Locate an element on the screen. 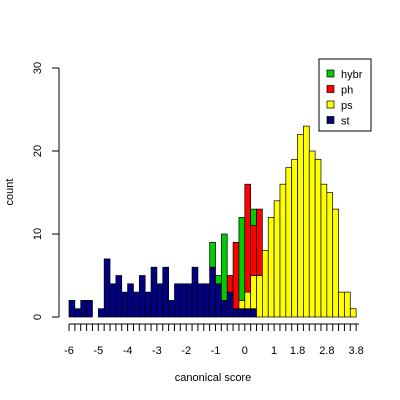 The image size is (400, 400). x-tick-label--2: -2 is located at coordinates (186, 351).